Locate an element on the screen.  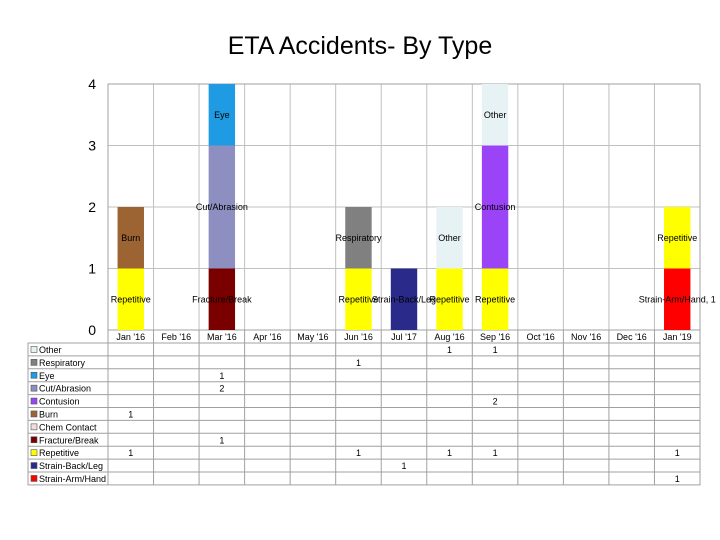
table-cell-cut-abrasion-mar-16: 2 is located at coordinates (221, 389).